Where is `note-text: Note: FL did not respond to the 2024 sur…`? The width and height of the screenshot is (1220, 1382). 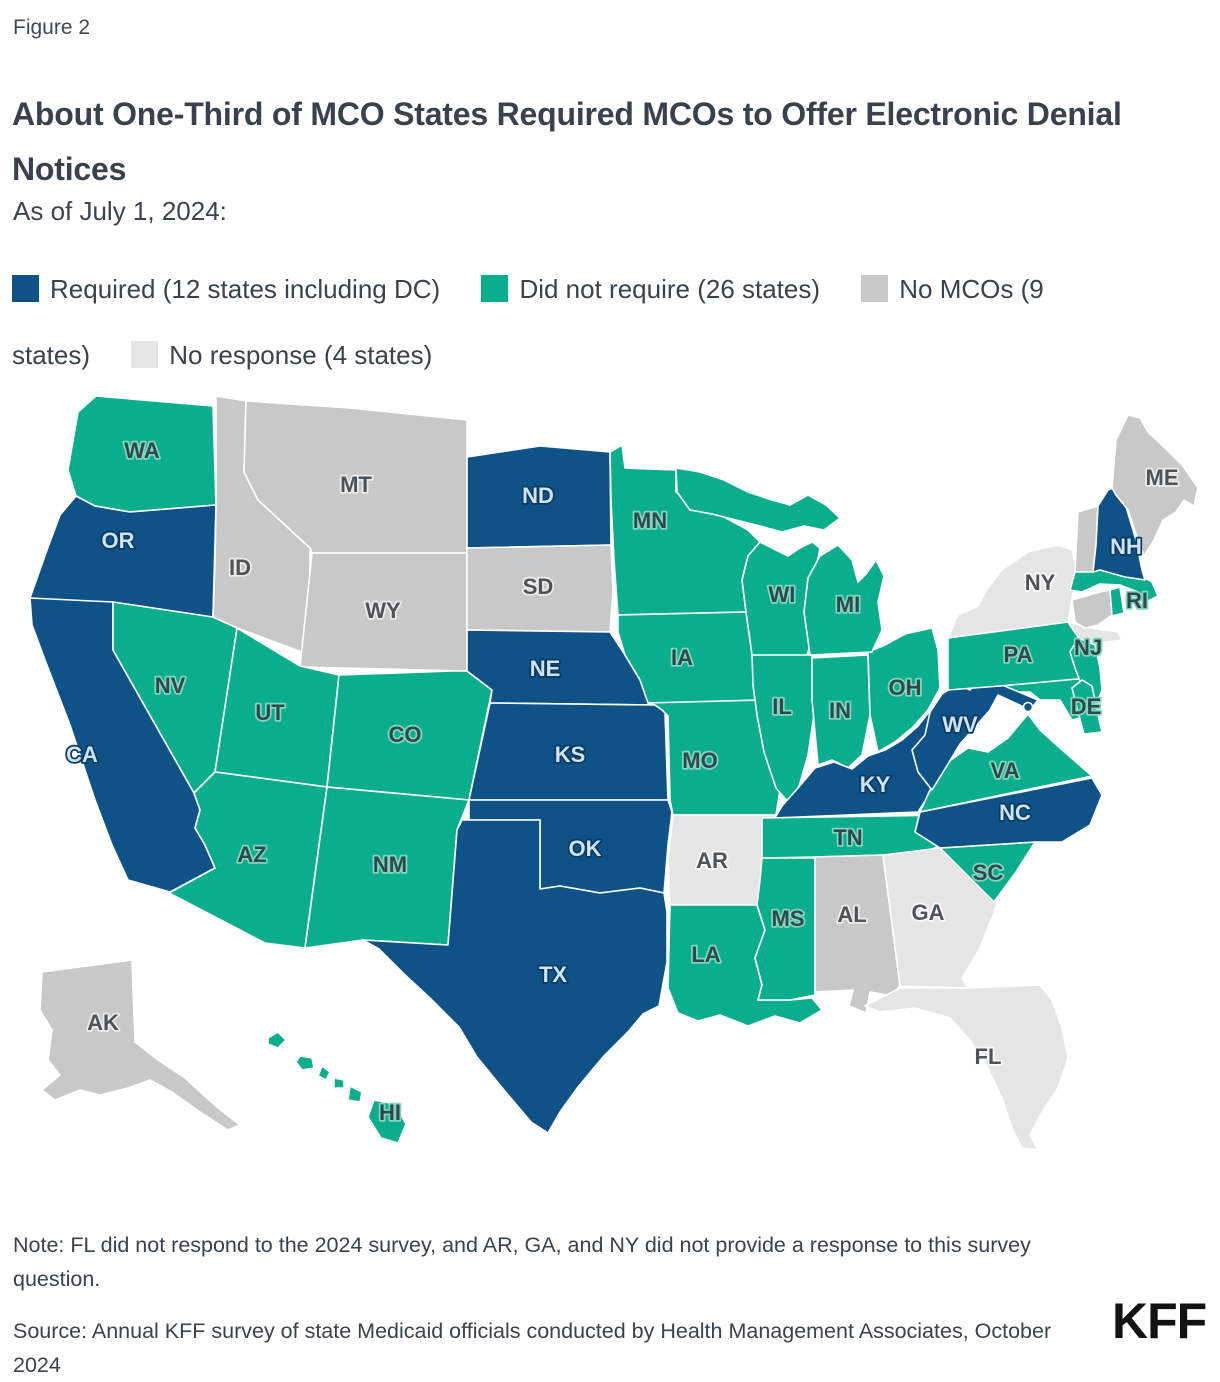
note-text: Note: FL did not respond to the 2024 sur… is located at coordinates (522, 1261).